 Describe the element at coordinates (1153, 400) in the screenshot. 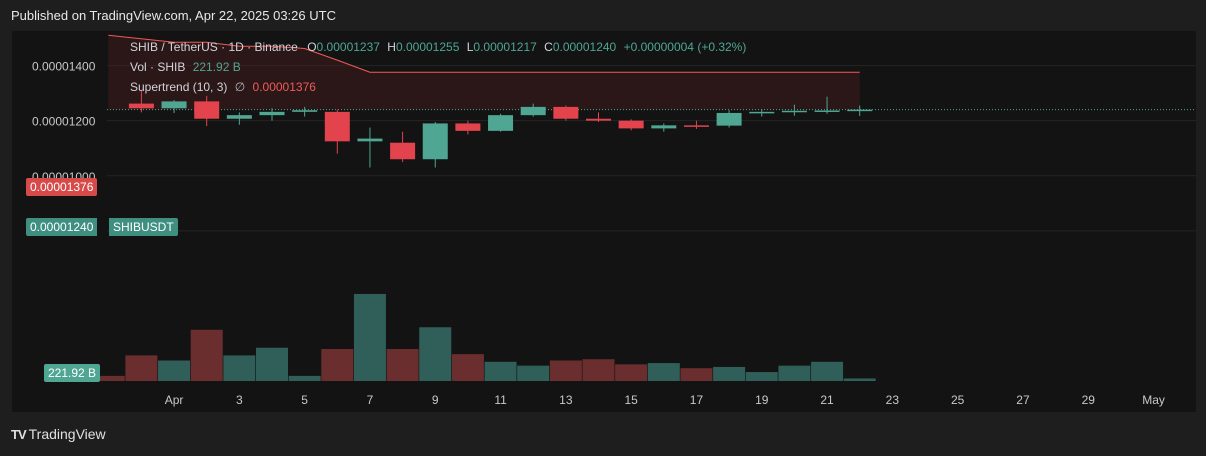

I see `x-tick-label: May` at that location.